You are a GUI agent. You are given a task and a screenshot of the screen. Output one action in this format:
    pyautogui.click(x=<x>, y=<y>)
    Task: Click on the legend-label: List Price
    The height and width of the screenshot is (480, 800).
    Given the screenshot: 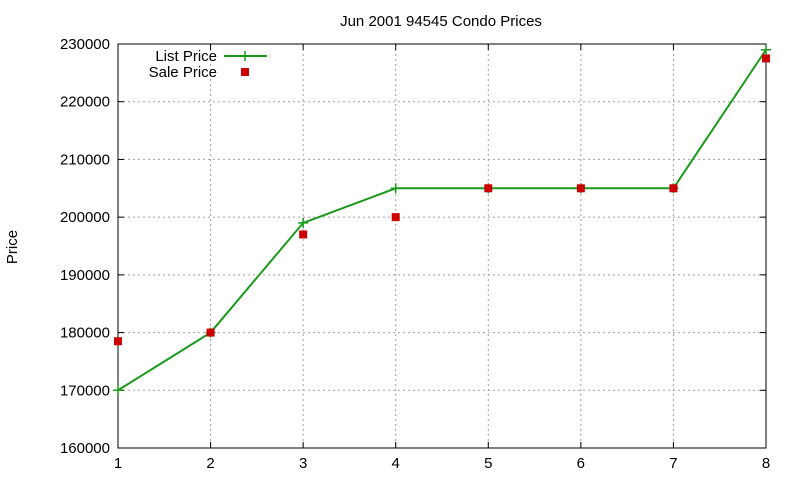 What is the action you would take?
    pyautogui.click(x=186, y=56)
    